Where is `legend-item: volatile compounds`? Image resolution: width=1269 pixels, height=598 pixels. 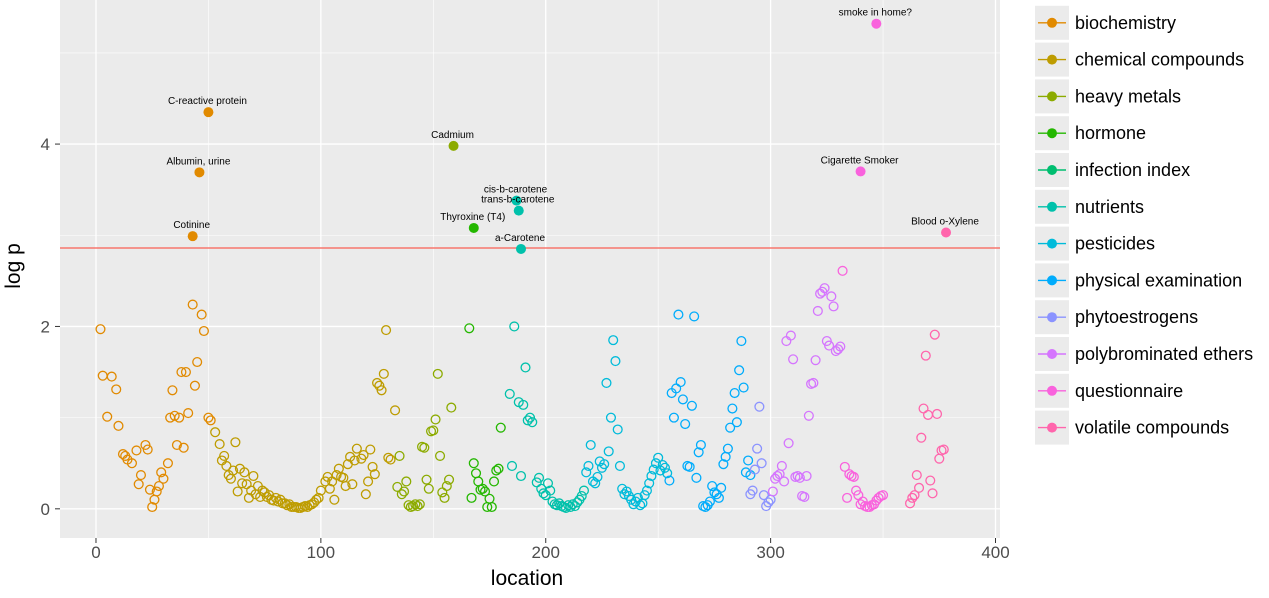 legend-item: volatile compounds is located at coordinates (1132, 427).